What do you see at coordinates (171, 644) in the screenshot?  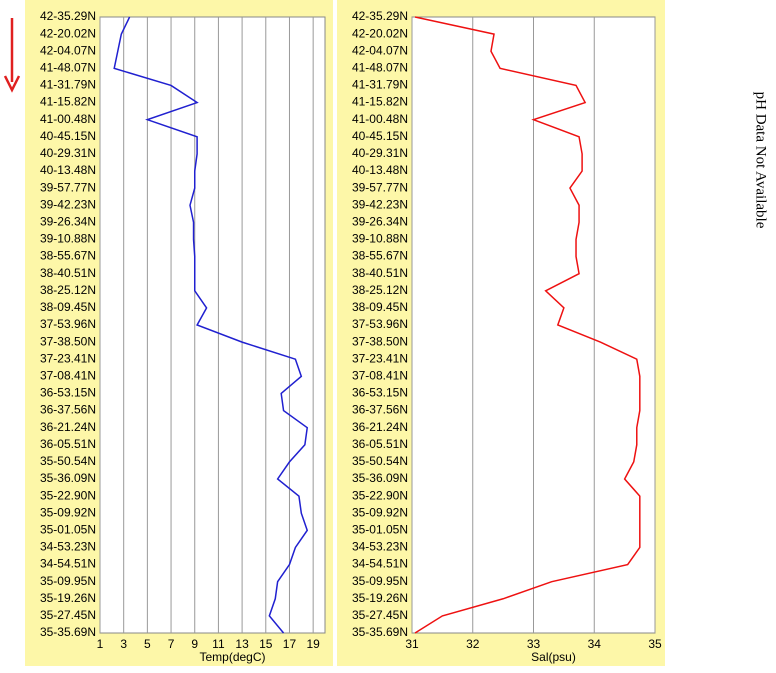 I see `x-tick-label: 7` at bounding box center [171, 644].